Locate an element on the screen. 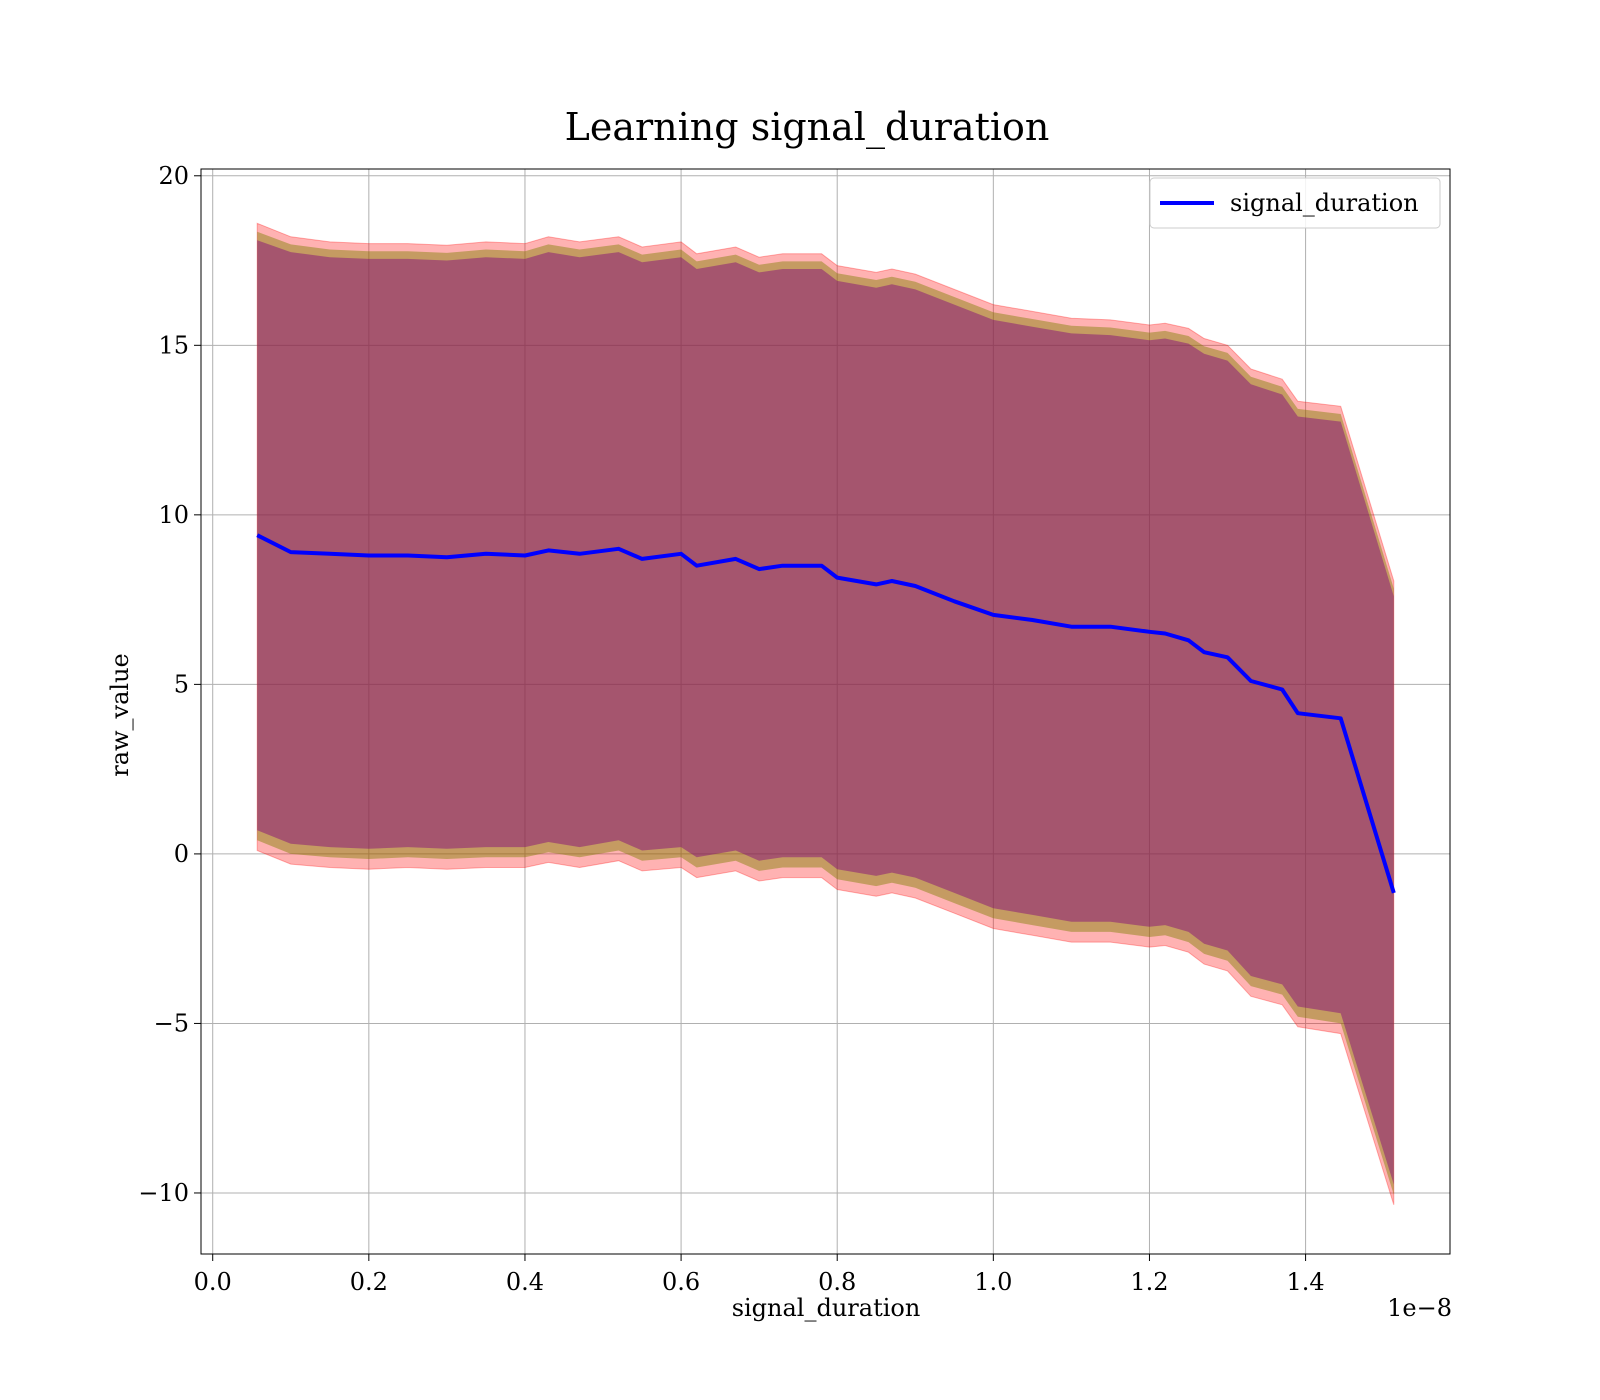  x-tick-label-2: 0.4 is located at coordinates (525, 1282).